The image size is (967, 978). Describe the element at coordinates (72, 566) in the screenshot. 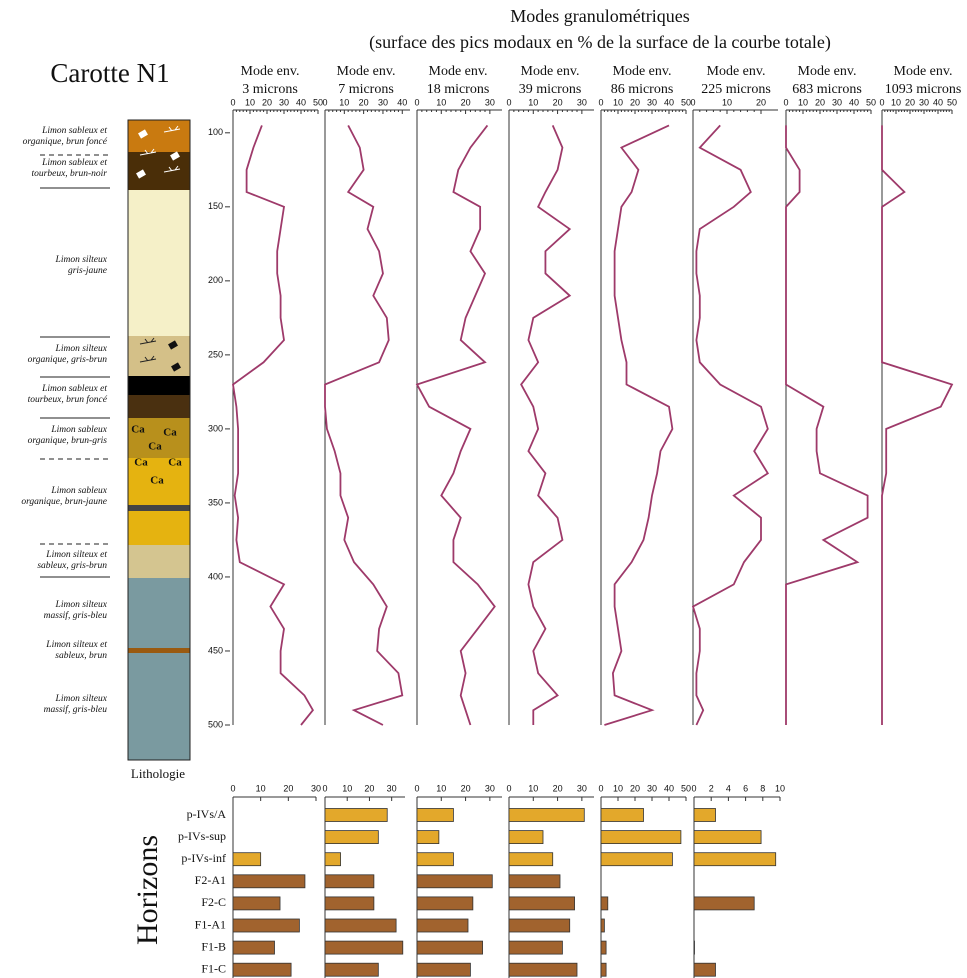

I see `layer-label: sableux, gris-brun` at that location.